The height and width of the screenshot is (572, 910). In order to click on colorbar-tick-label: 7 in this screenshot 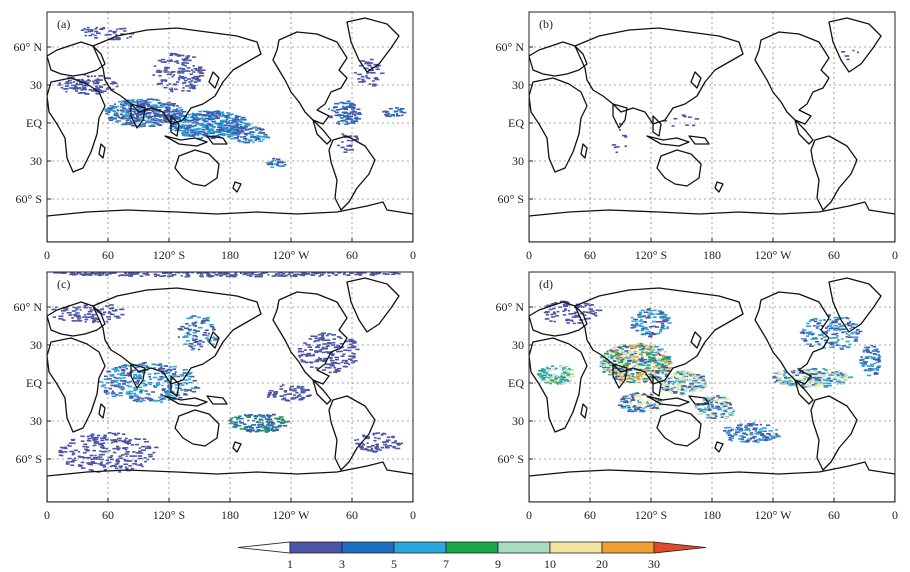, I will do `click(446, 564)`.